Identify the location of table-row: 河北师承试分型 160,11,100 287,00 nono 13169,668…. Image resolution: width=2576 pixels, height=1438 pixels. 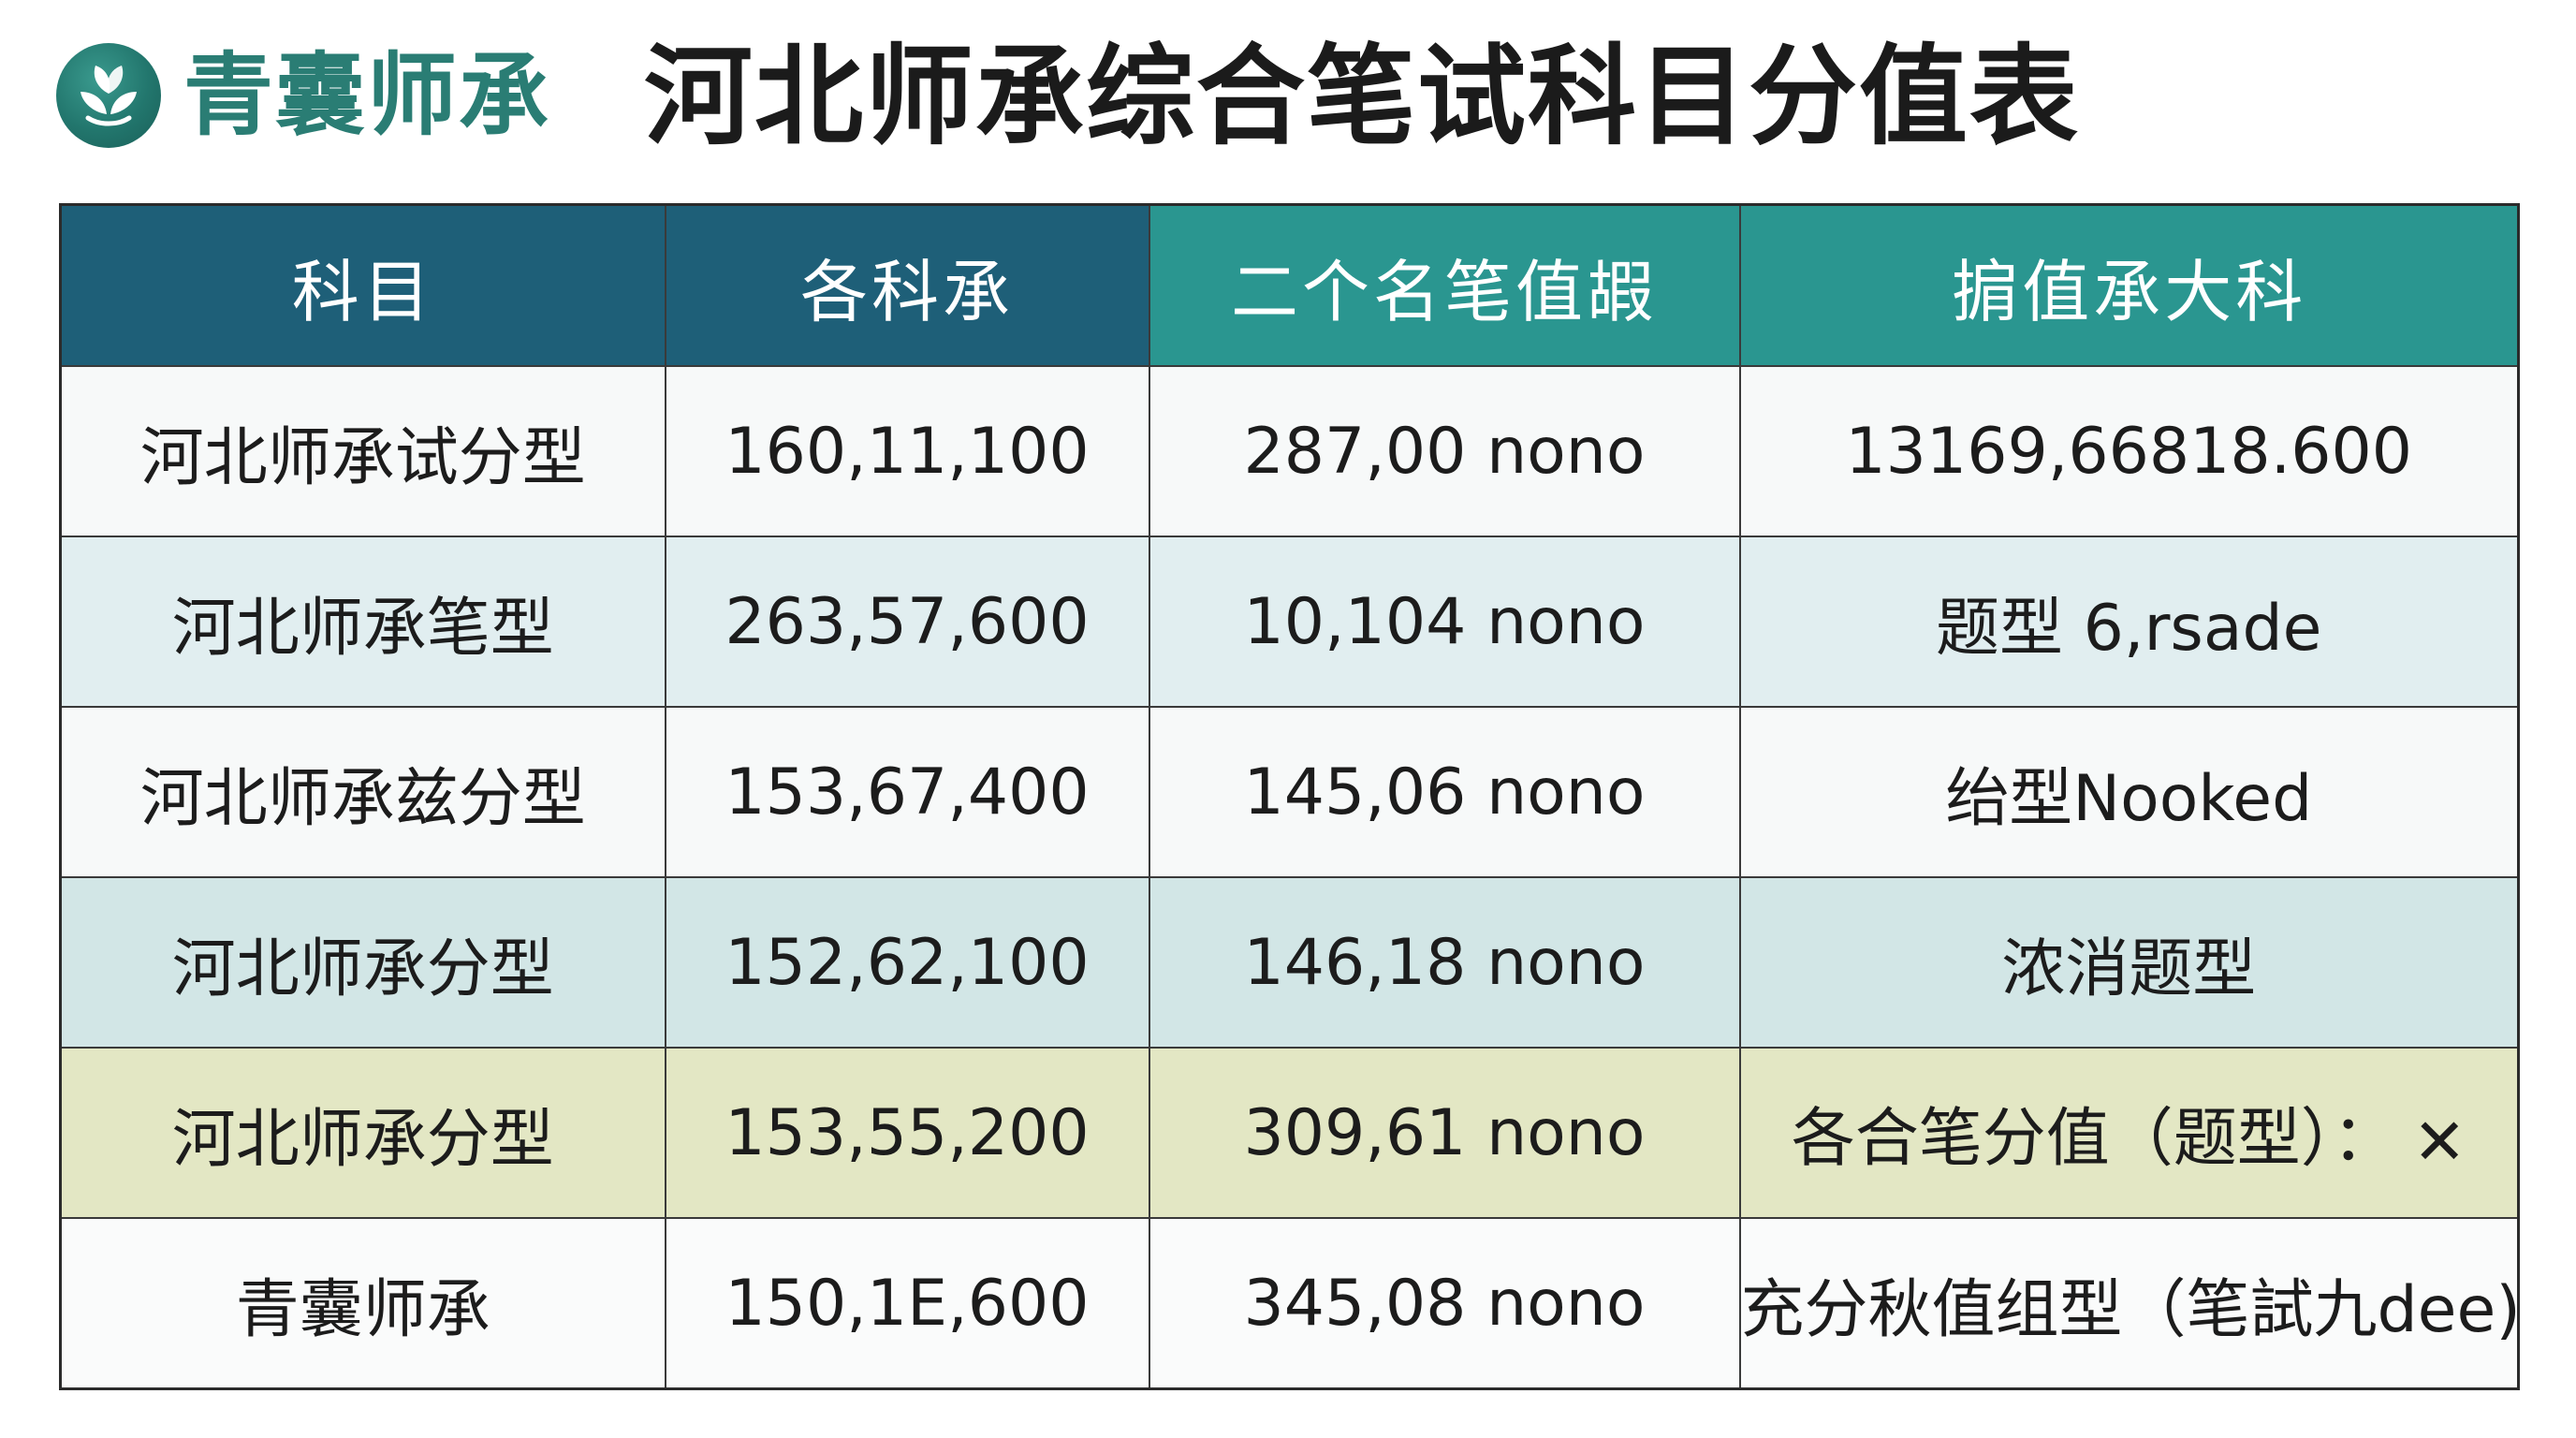
(1289, 451).